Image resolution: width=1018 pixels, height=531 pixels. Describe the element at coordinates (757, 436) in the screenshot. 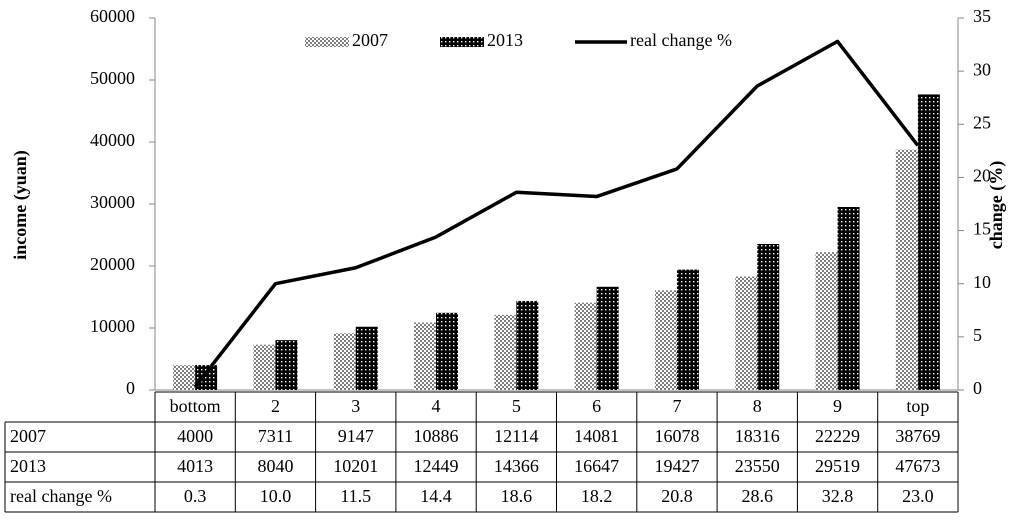

I see `table-cell: 18316` at that location.